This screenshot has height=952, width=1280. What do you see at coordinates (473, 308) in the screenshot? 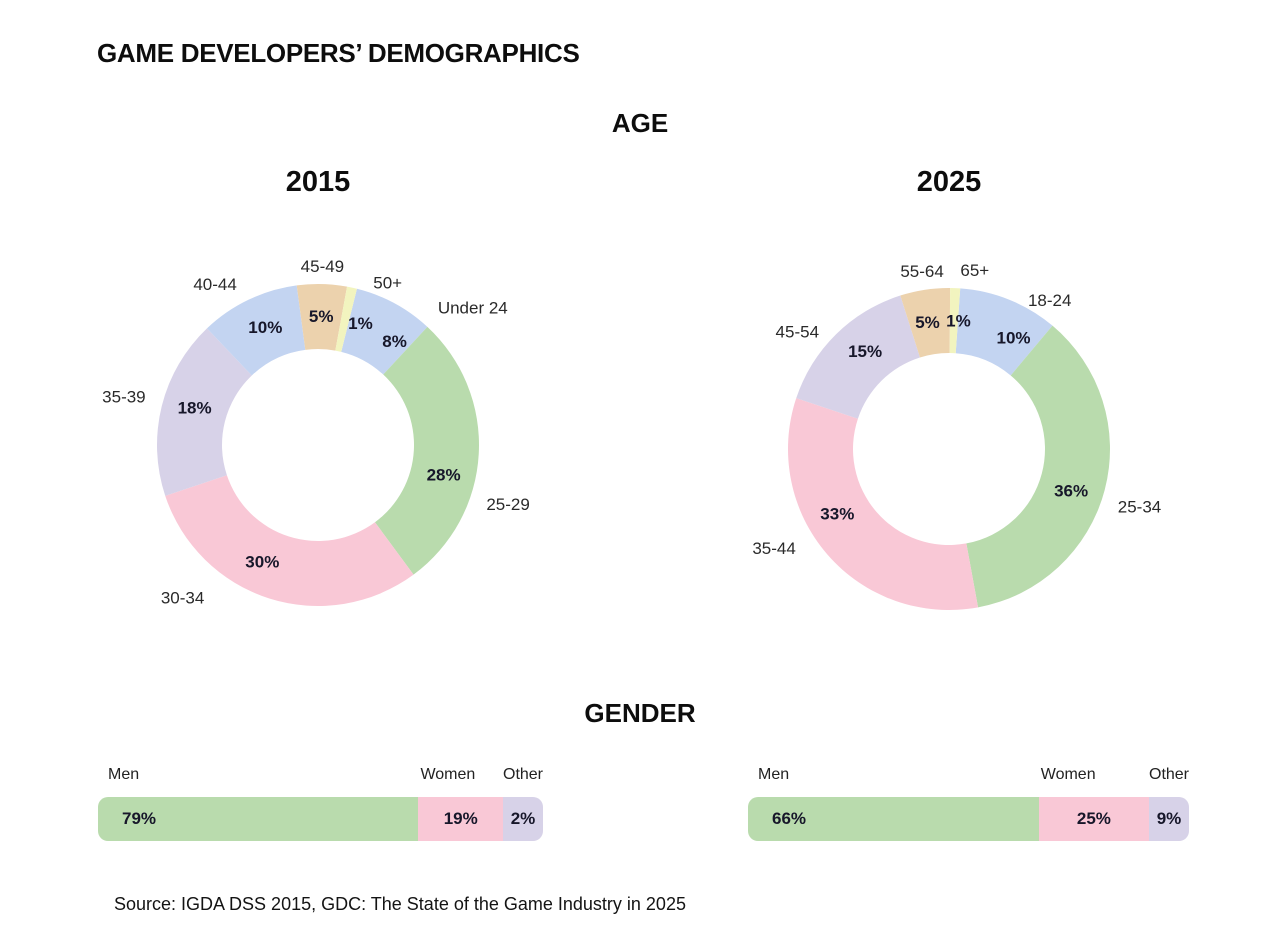
I see `slice-category-label: Under 24` at bounding box center [473, 308].